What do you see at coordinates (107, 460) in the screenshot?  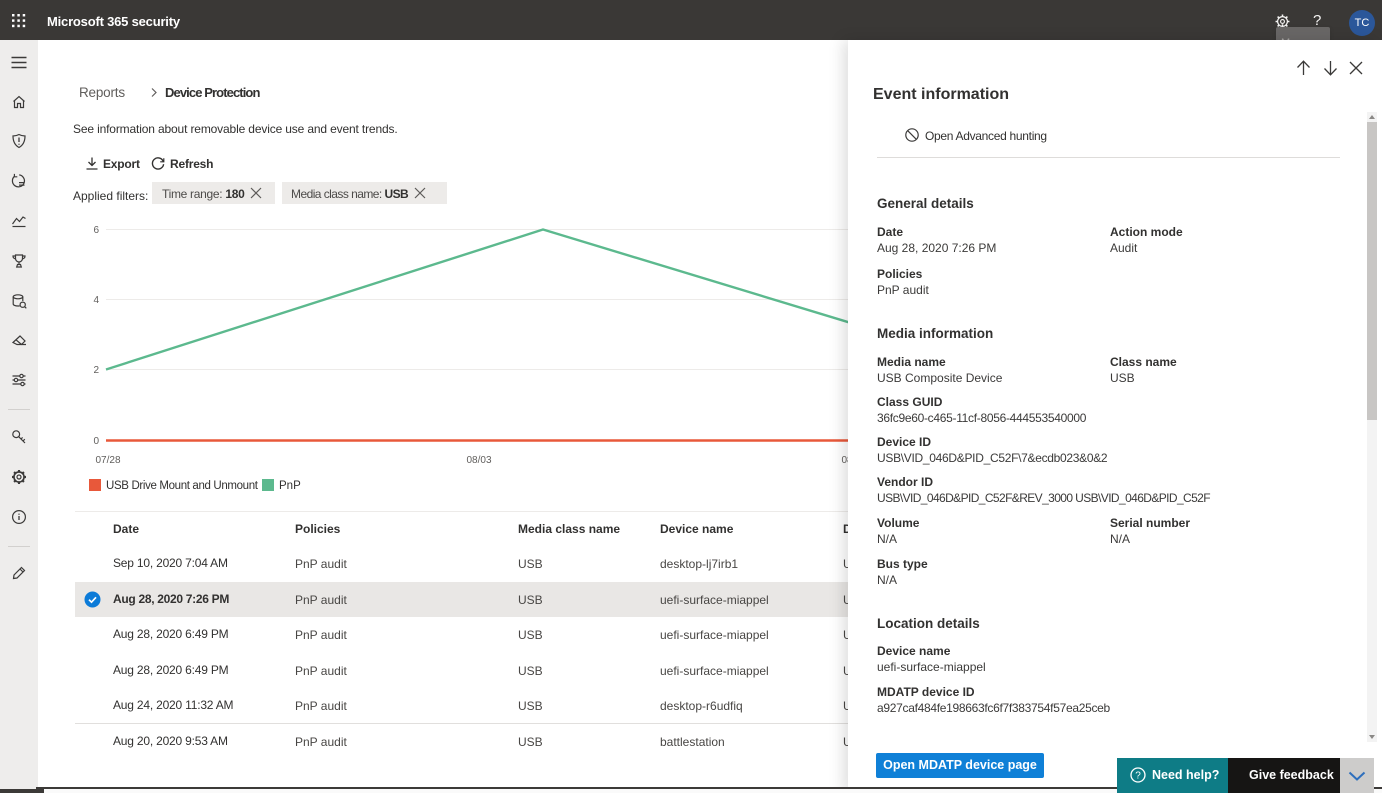 I see `svg-text: 07/28` at bounding box center [107, 460].